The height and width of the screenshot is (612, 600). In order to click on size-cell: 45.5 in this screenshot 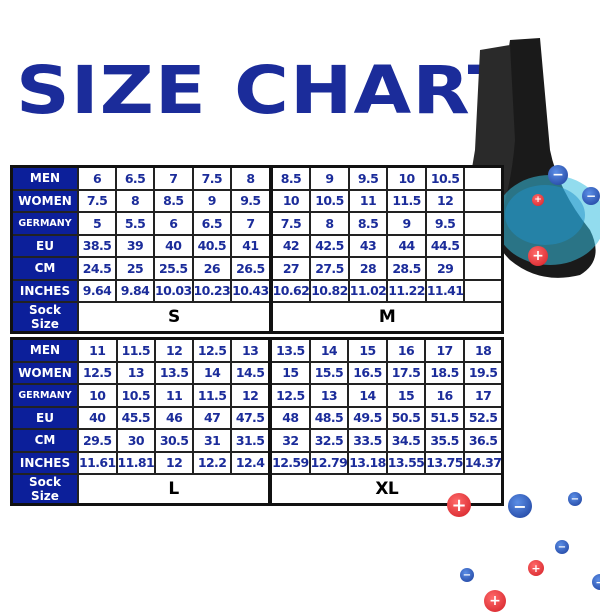, I will do `click(136, 417)`.